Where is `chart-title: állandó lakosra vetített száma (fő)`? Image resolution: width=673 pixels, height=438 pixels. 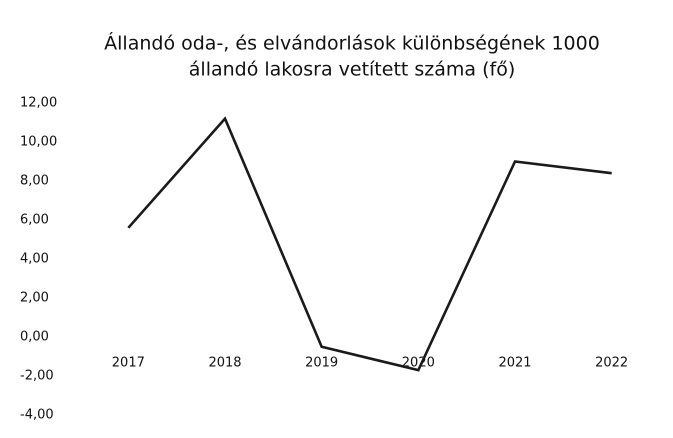
chart-title: állandó lakosra vetített száma (fő) is located at coordinates (352, 70).